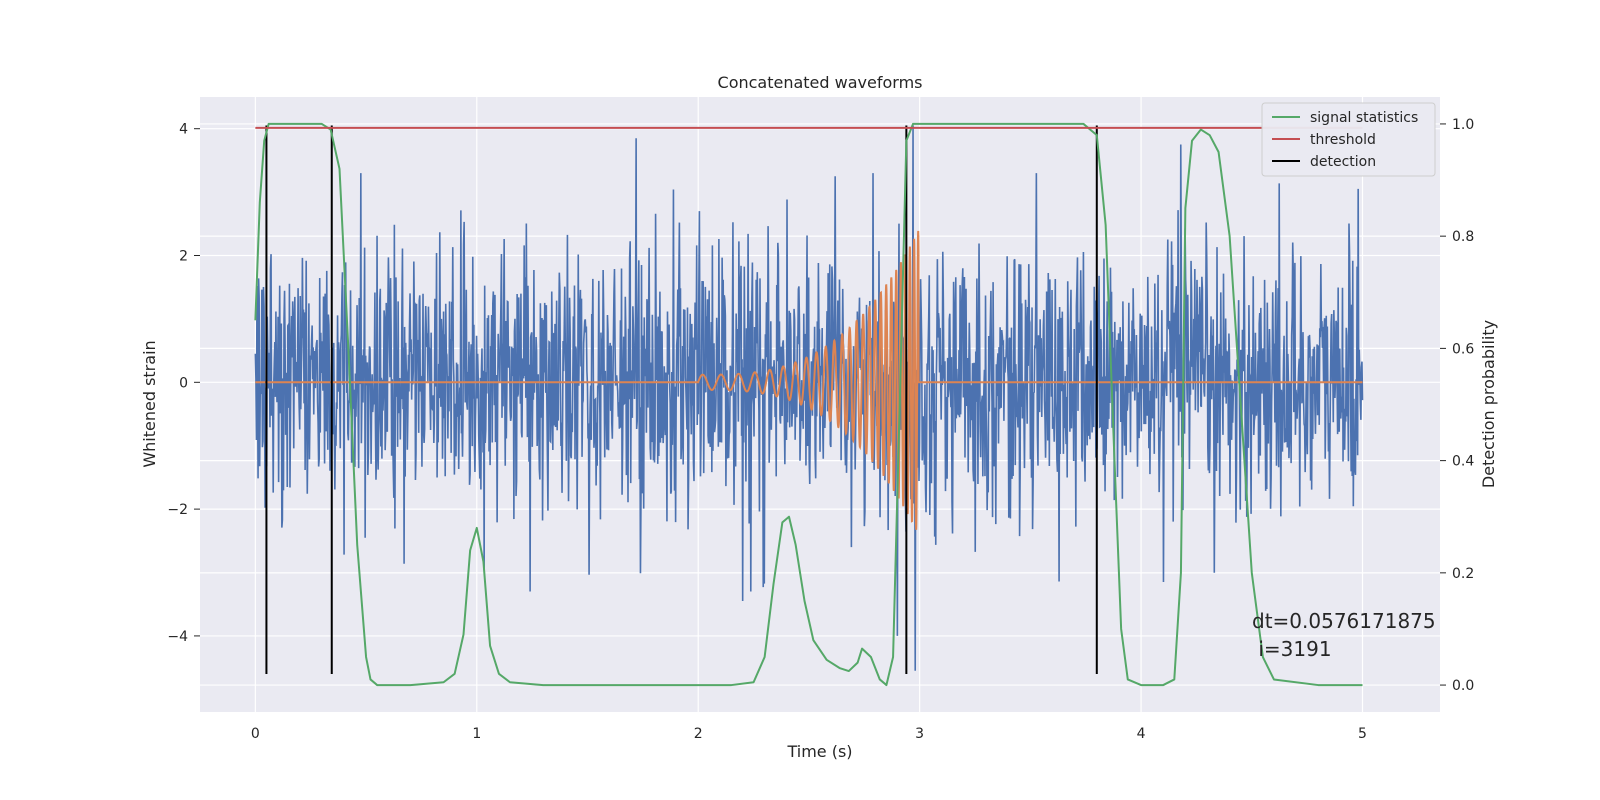 Image resolution: width=1600 pixels, height=800 pixels. What do you see at coordinates (1463, 462) in the screenshot?
I see `y2-tick-label: 0.4` at bounding box center [1463, 462].